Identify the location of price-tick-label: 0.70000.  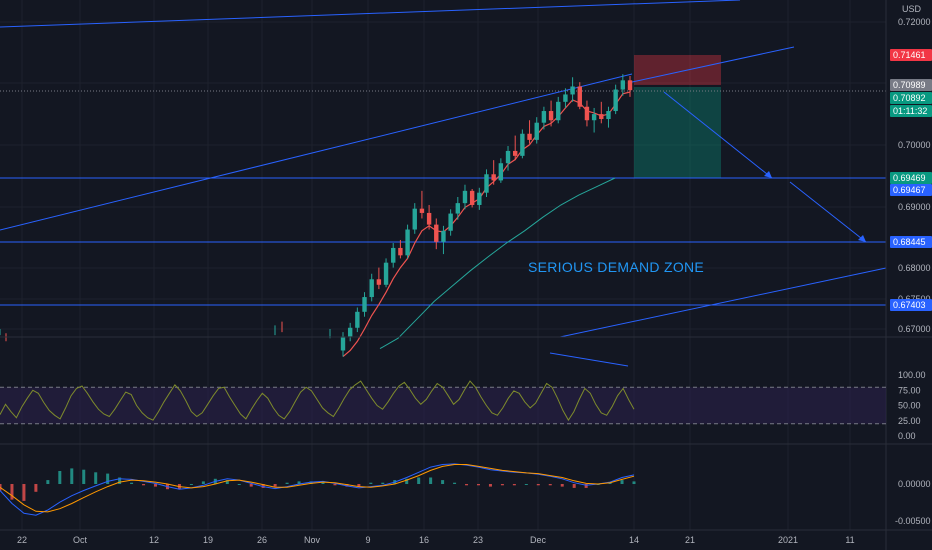
(914, 145).